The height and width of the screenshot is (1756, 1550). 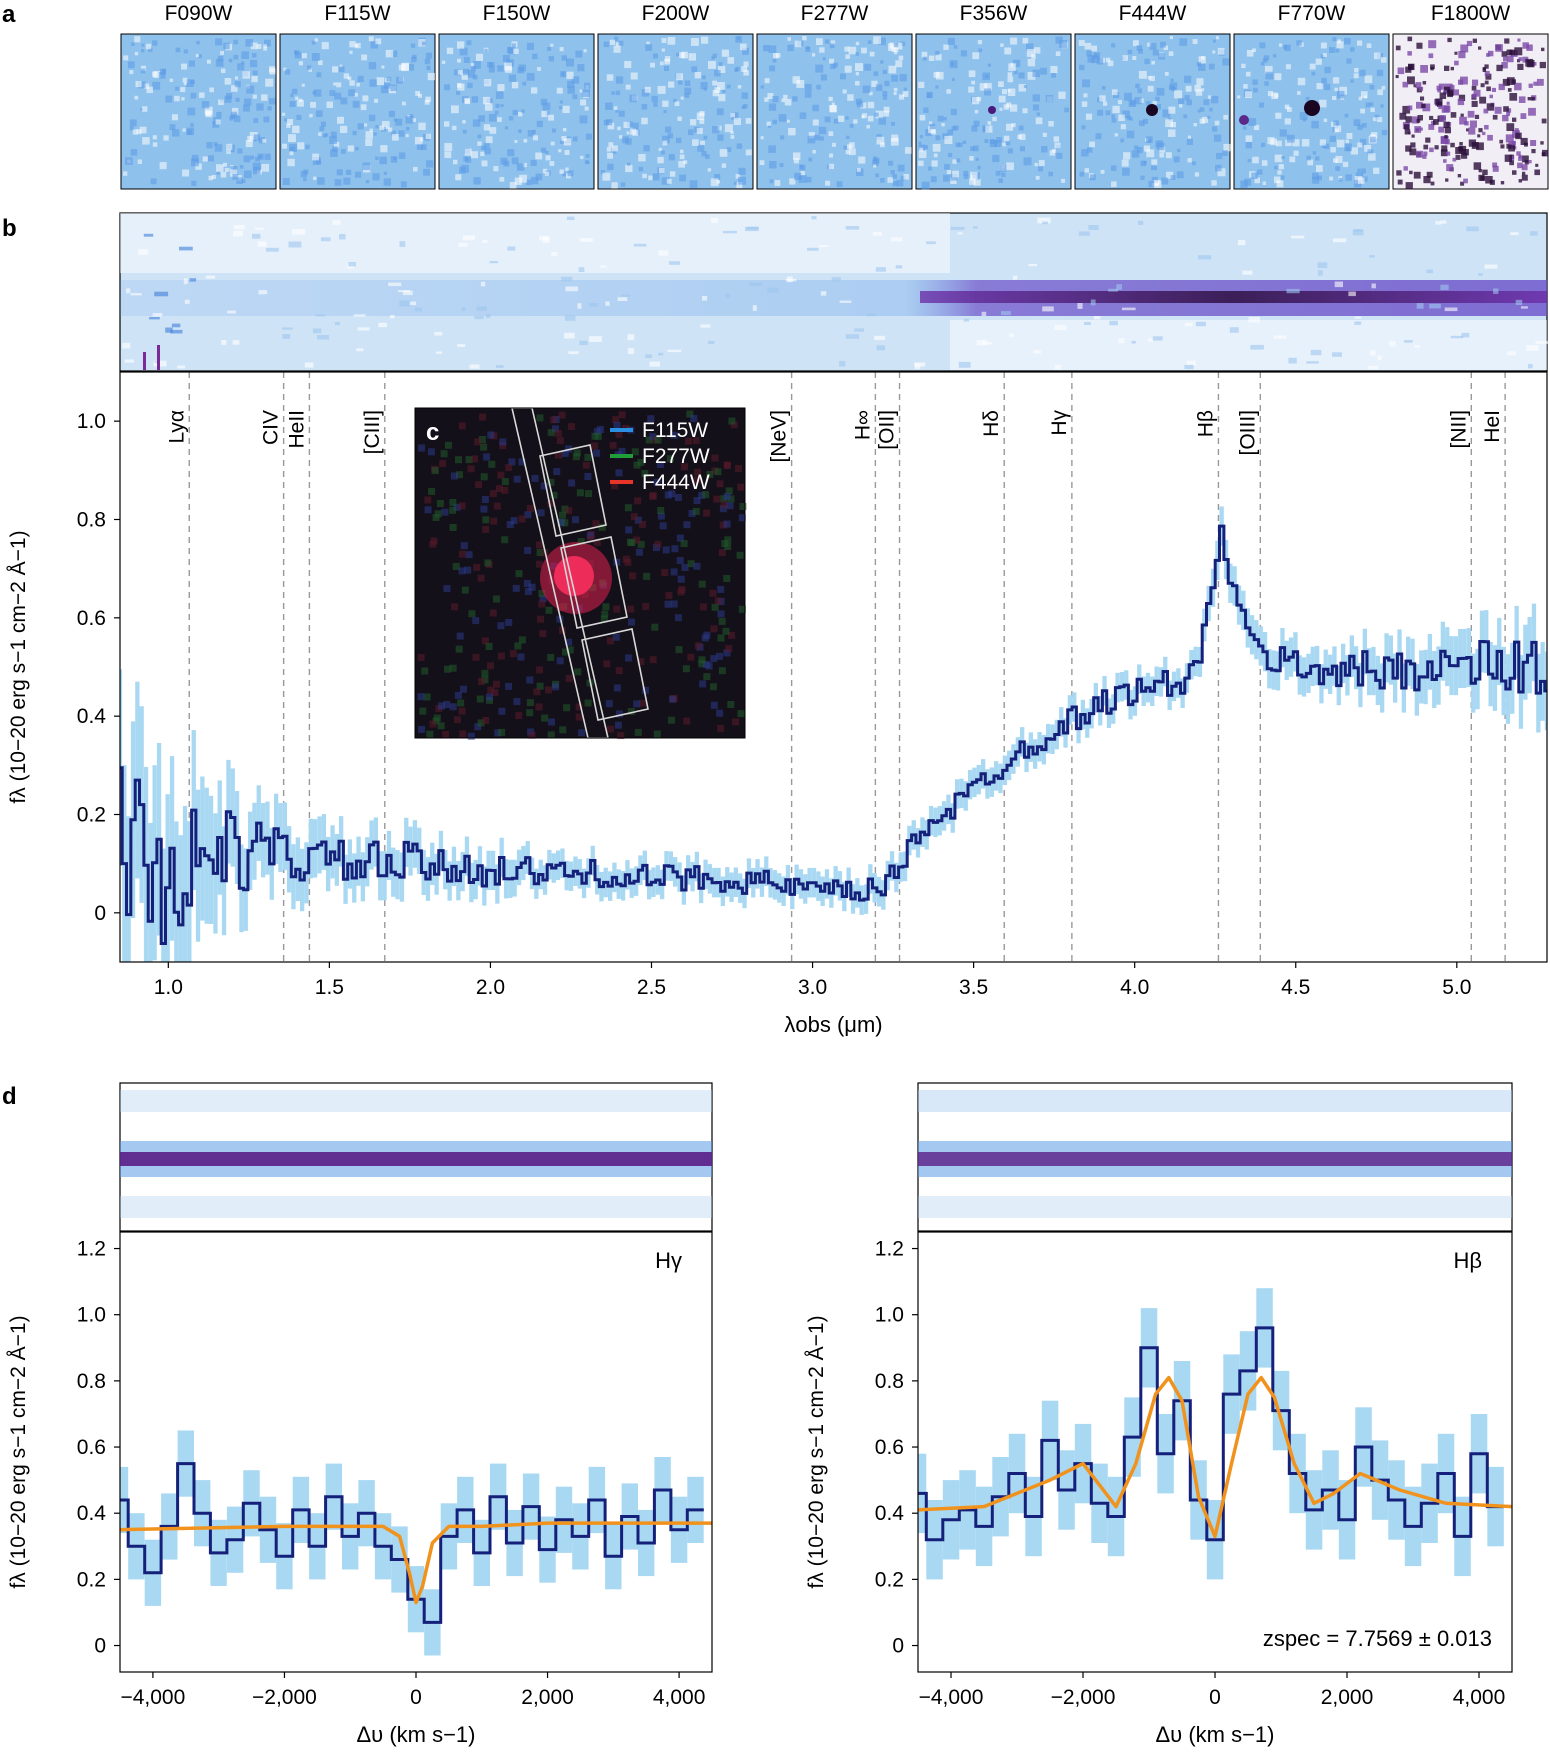 I want to click on x-tick-label: 4.5, so click(x=1295, y=987).